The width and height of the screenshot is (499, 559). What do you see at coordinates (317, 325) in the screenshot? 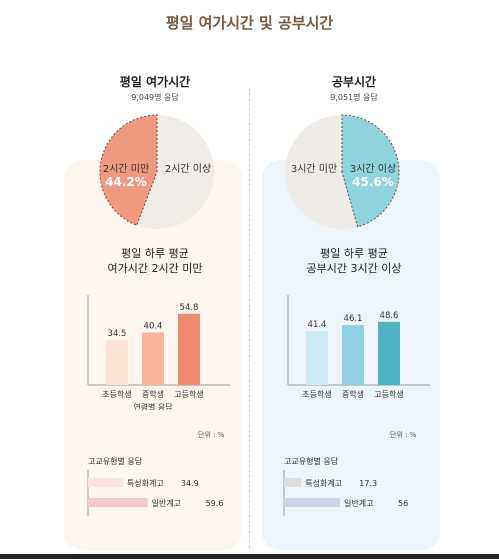
I see `study-bar-value-0: 41.4` at bounding box center [317, 325].